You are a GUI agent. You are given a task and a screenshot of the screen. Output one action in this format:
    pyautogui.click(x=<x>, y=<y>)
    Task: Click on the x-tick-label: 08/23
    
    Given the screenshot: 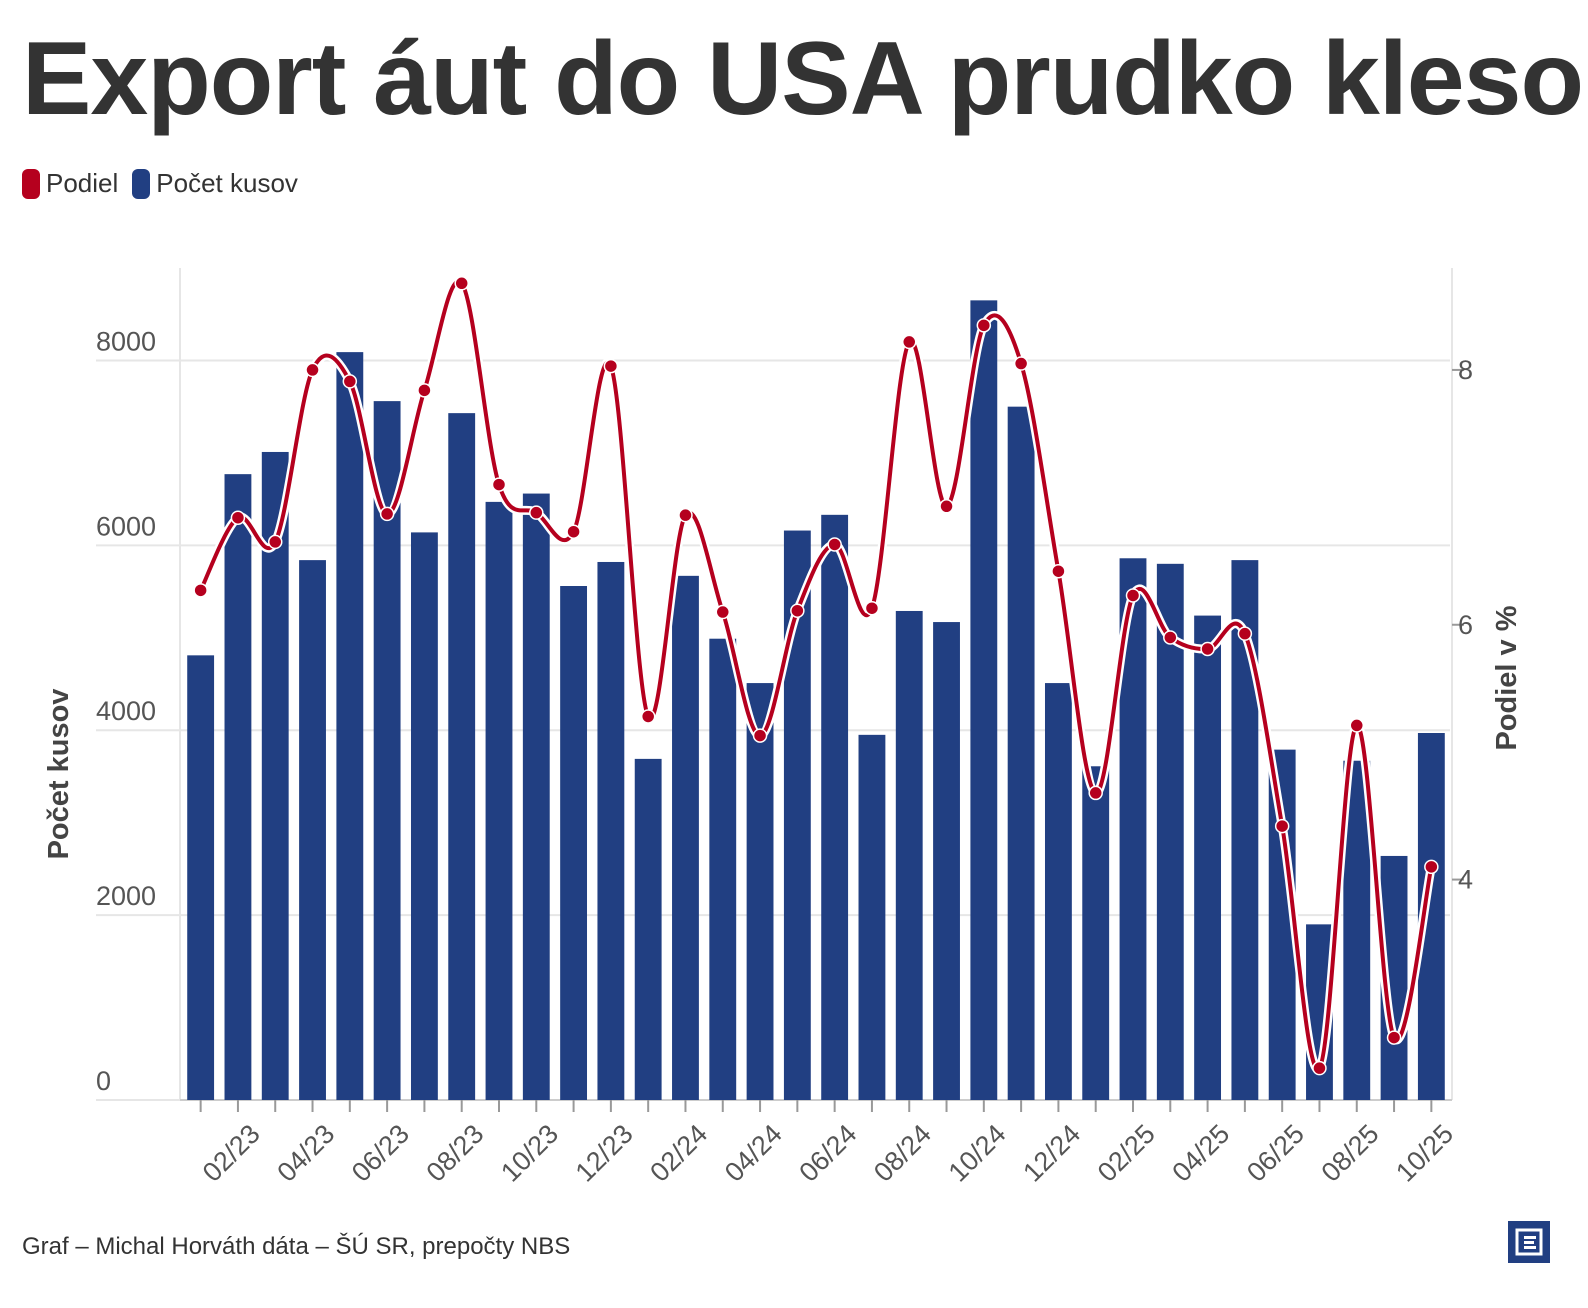 What is the action you would take?
    pyautogui.click(x=455, y=1153)
    